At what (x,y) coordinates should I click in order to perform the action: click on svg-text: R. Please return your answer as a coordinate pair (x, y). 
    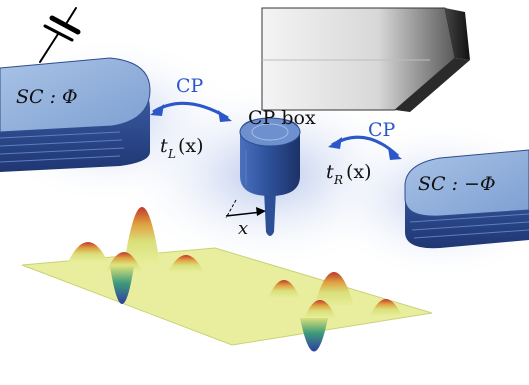
    Looking at the image, I should click on (338, 180).